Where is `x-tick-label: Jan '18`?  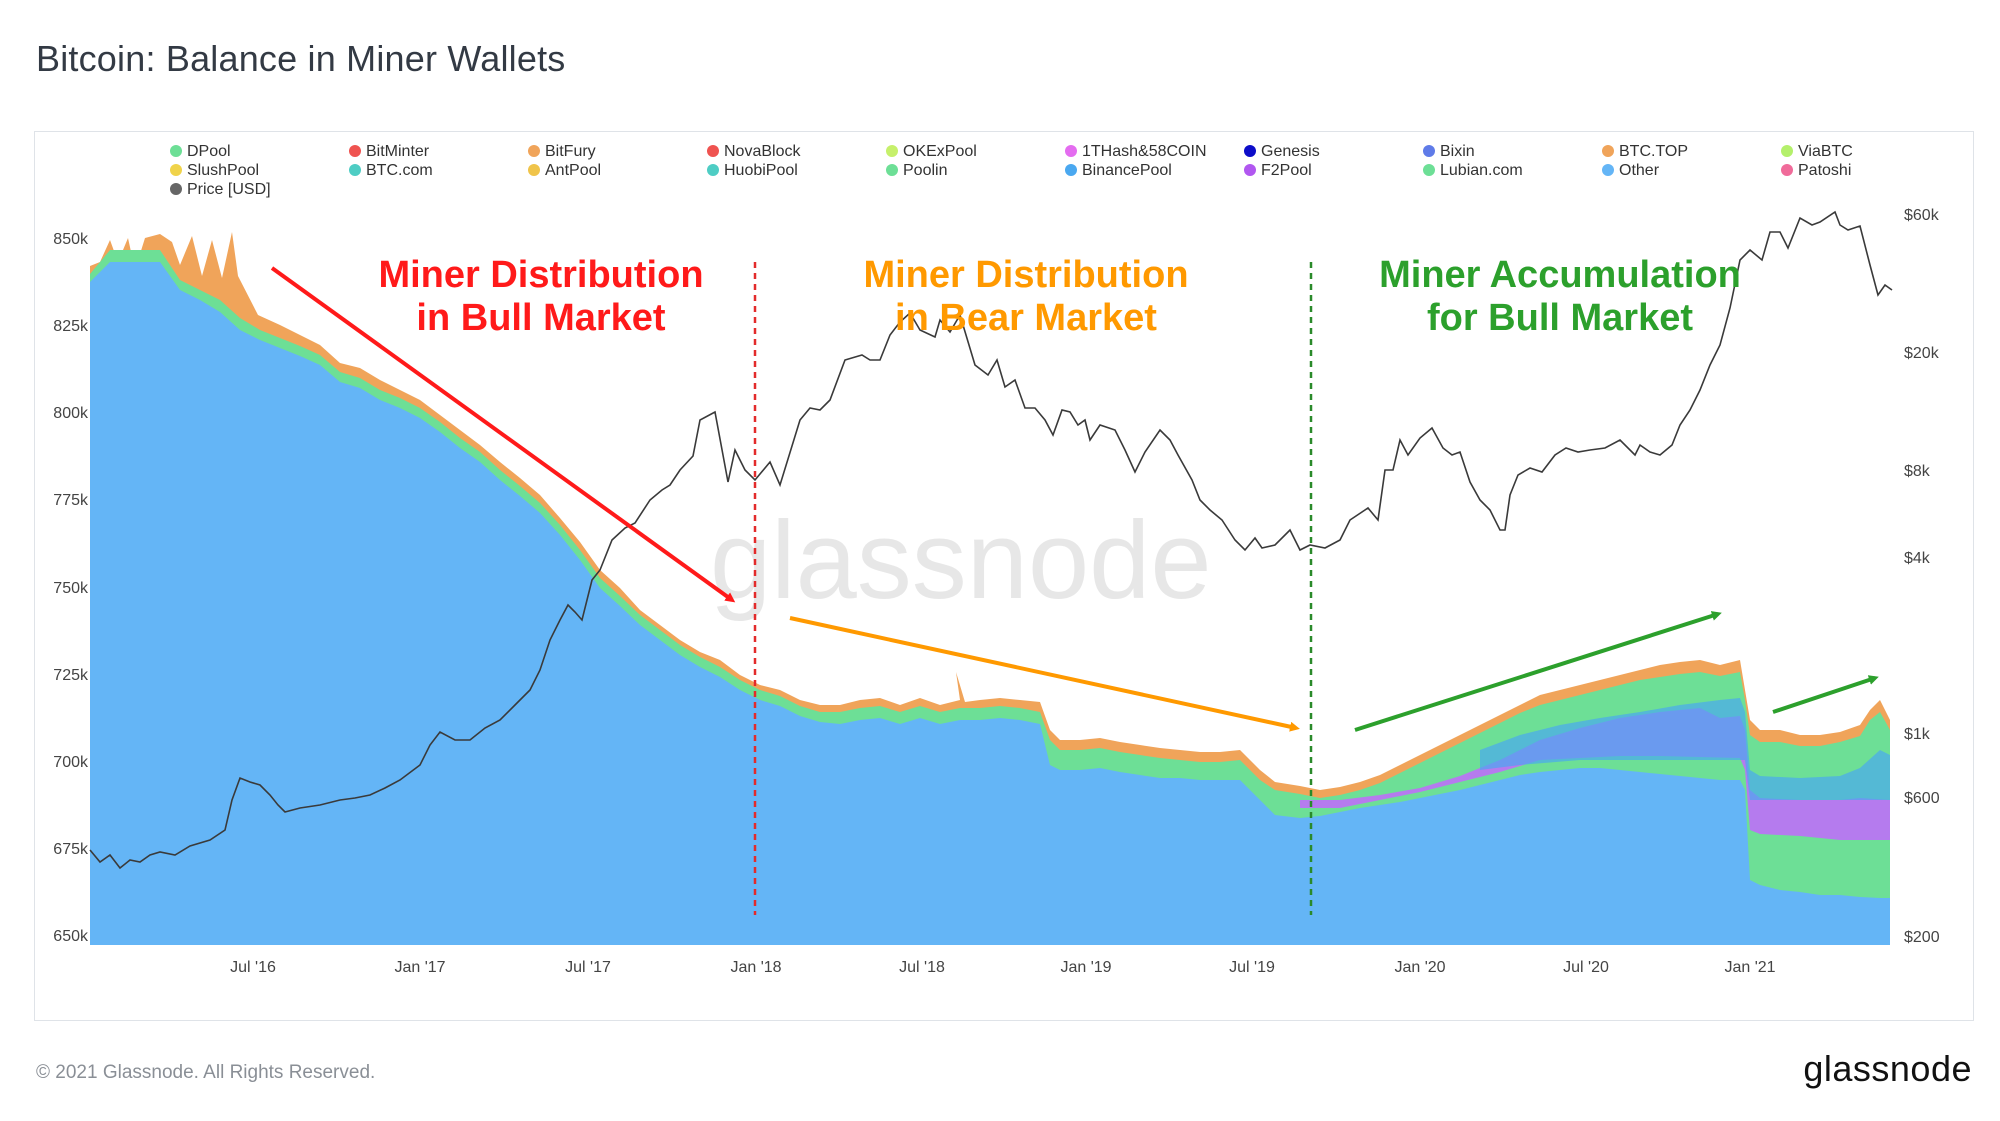
x-tick-label: Jan '18 is located at coordinates (755, 967).